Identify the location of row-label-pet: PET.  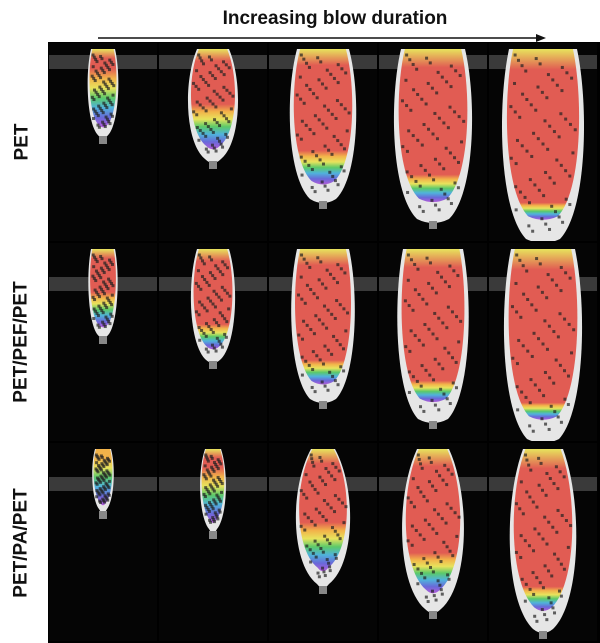
(21, 142).